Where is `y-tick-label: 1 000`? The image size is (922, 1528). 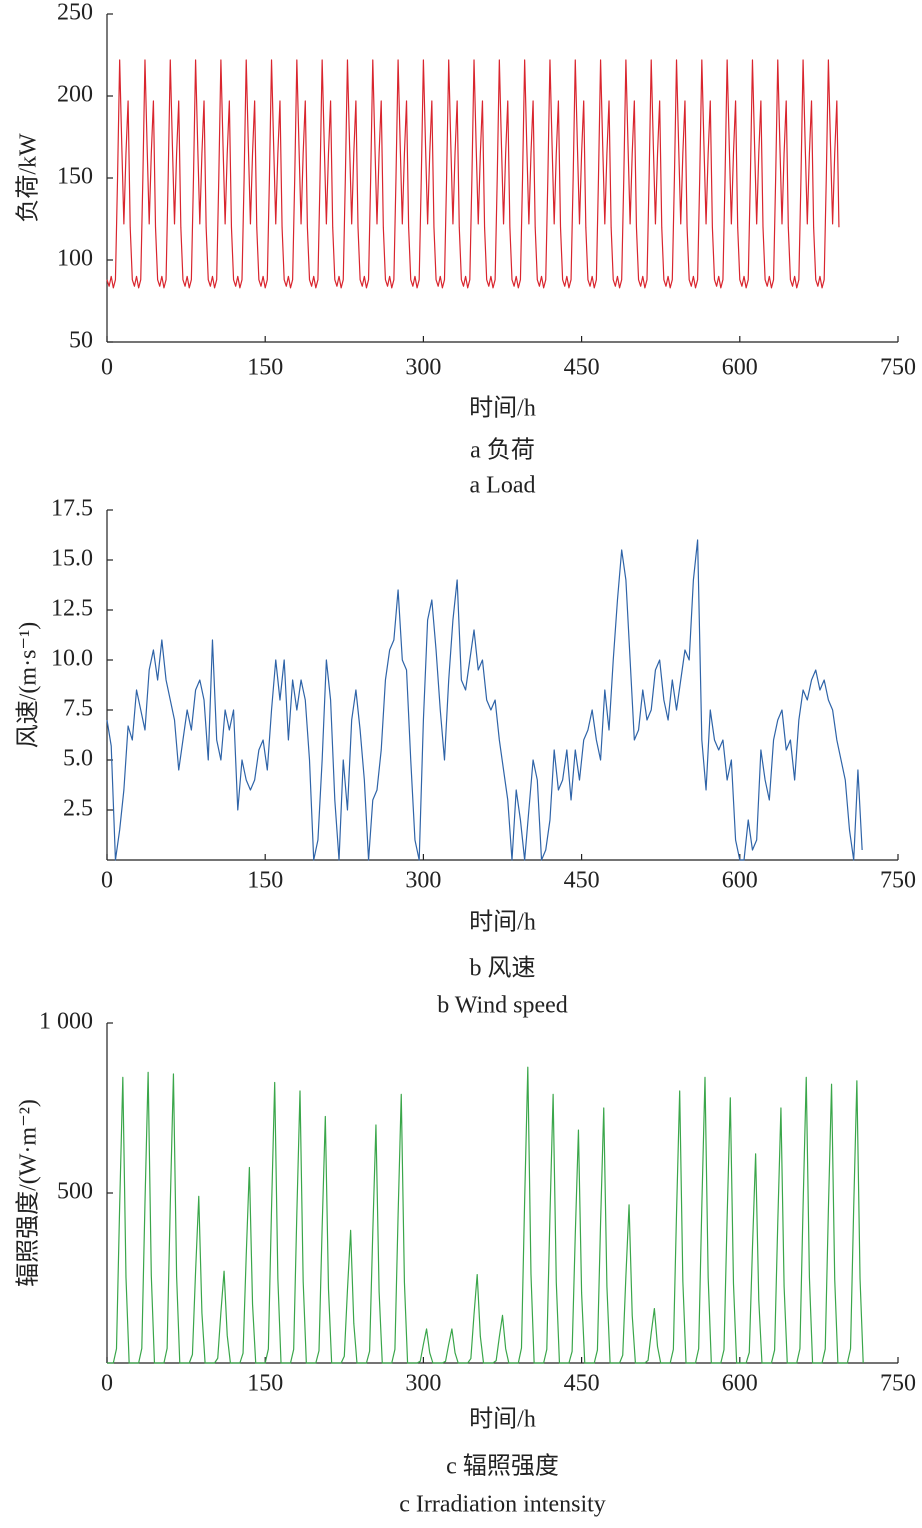
y-tick-label: 1 000 is located at coordinates (66, 1022).